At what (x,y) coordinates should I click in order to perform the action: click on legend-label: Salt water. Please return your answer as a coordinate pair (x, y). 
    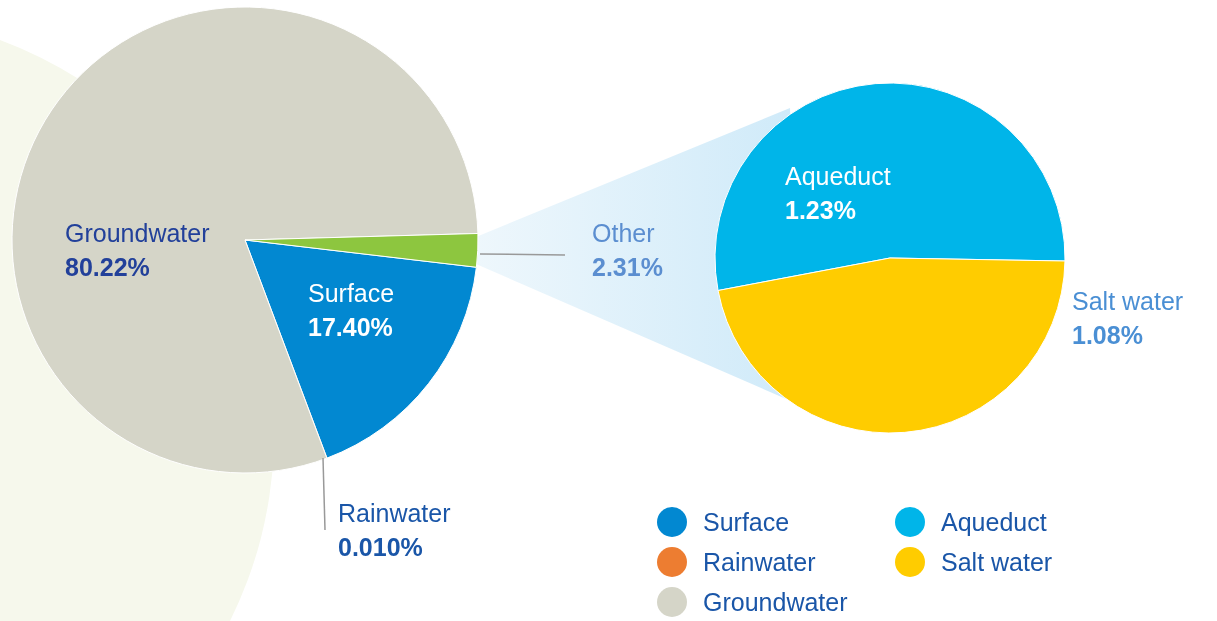
    Looking at the image, I should click on (997, 562).